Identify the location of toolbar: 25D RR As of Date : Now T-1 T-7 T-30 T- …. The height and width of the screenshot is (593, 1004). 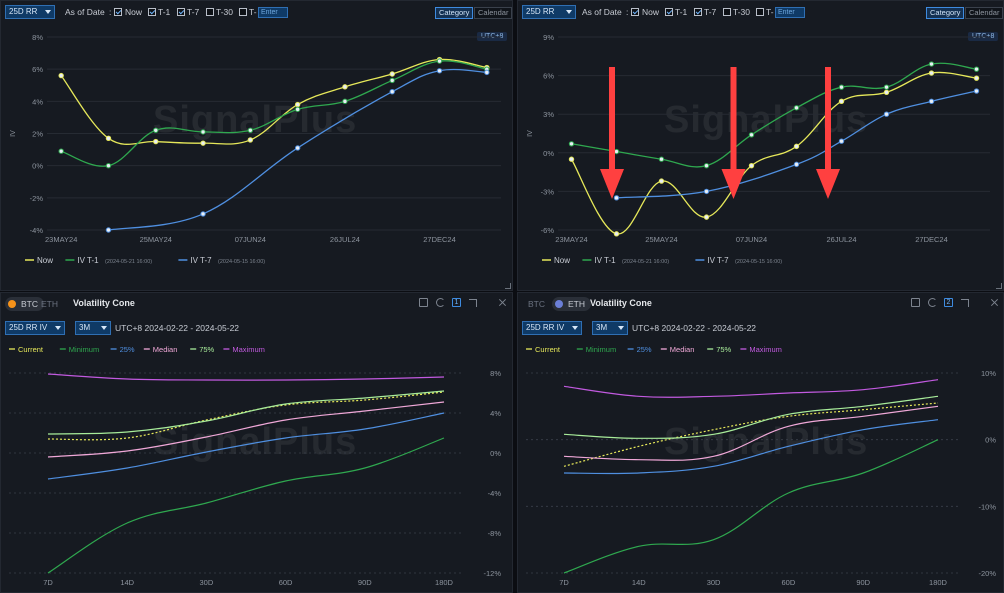
(760, 12).